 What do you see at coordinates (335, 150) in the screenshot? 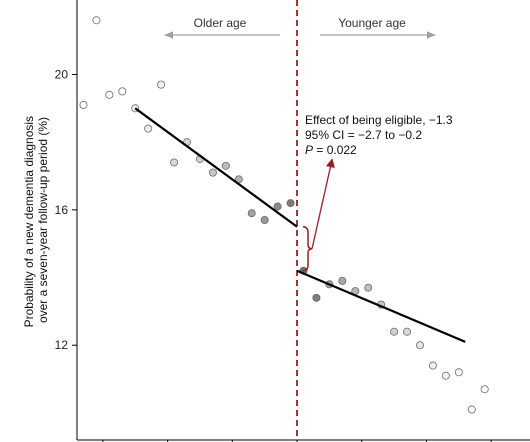
I see `p-value-rest: = 0.022` at bounding box center [335, 150].